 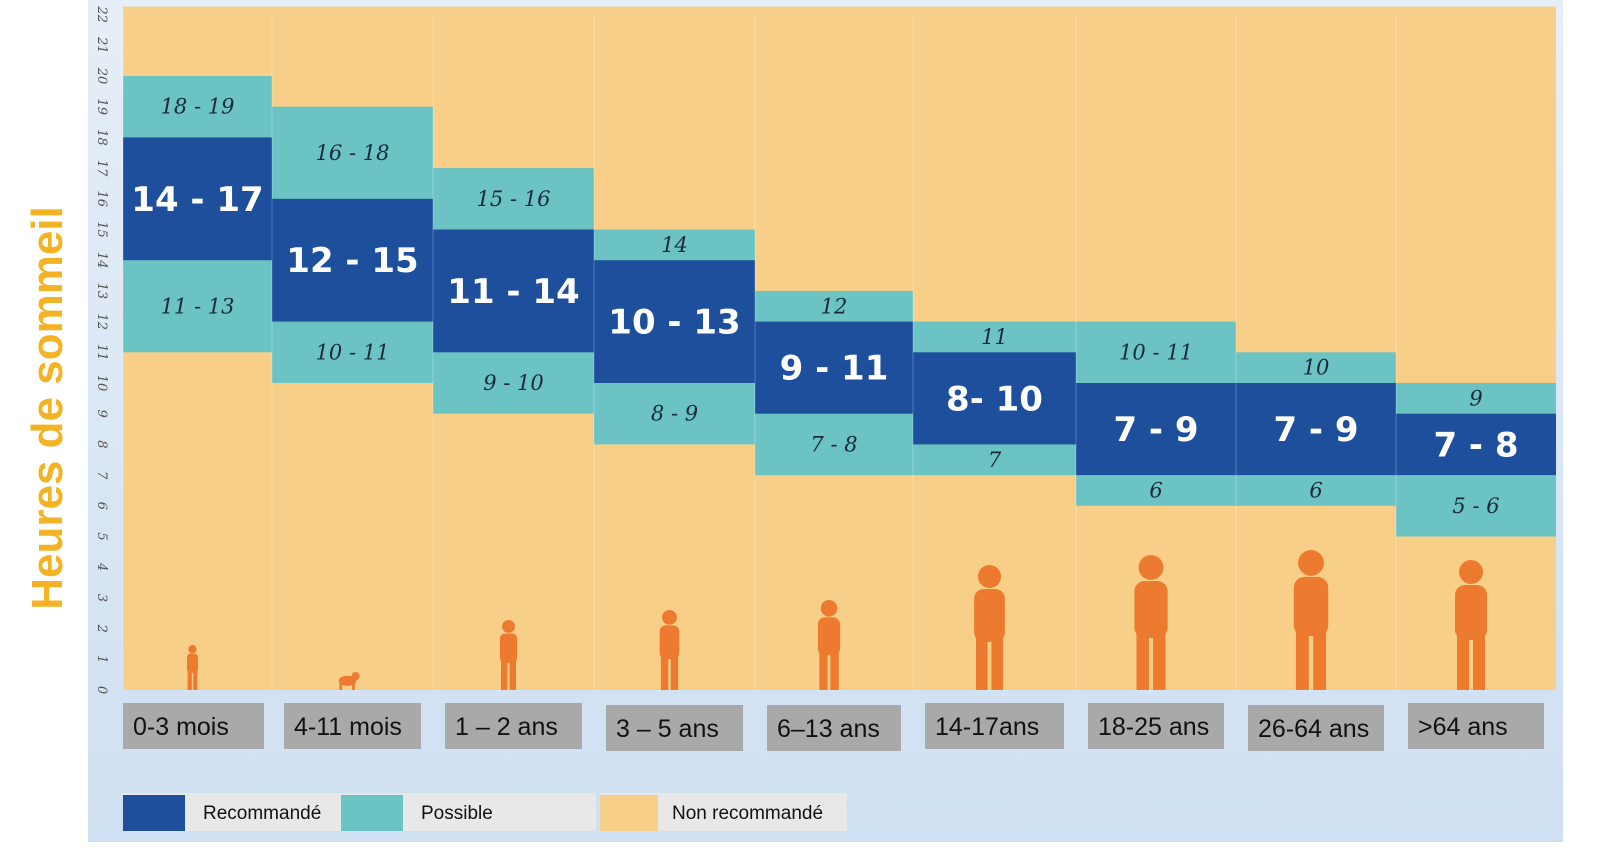 I want to click on adult-icon, so click(x=1311, y=620).